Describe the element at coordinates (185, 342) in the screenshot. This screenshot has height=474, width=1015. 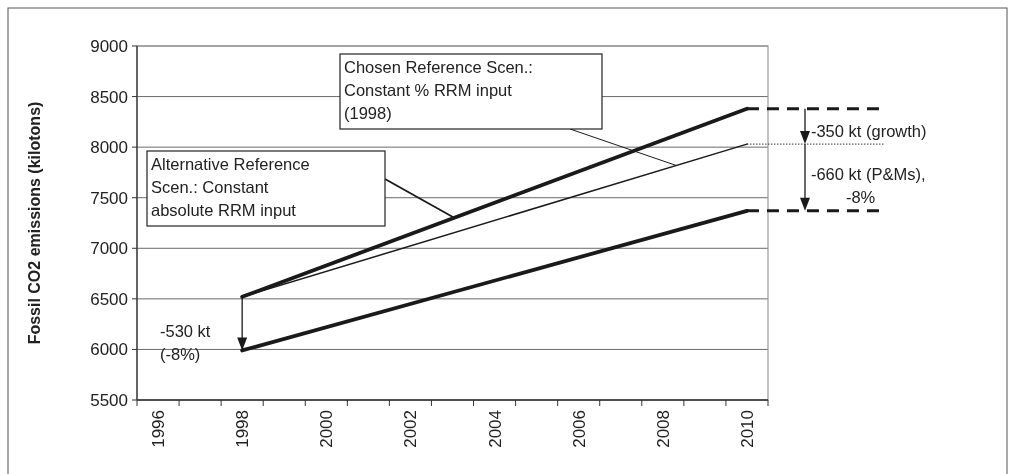
I see `annotation: -530 kt (-8%)` at that location.